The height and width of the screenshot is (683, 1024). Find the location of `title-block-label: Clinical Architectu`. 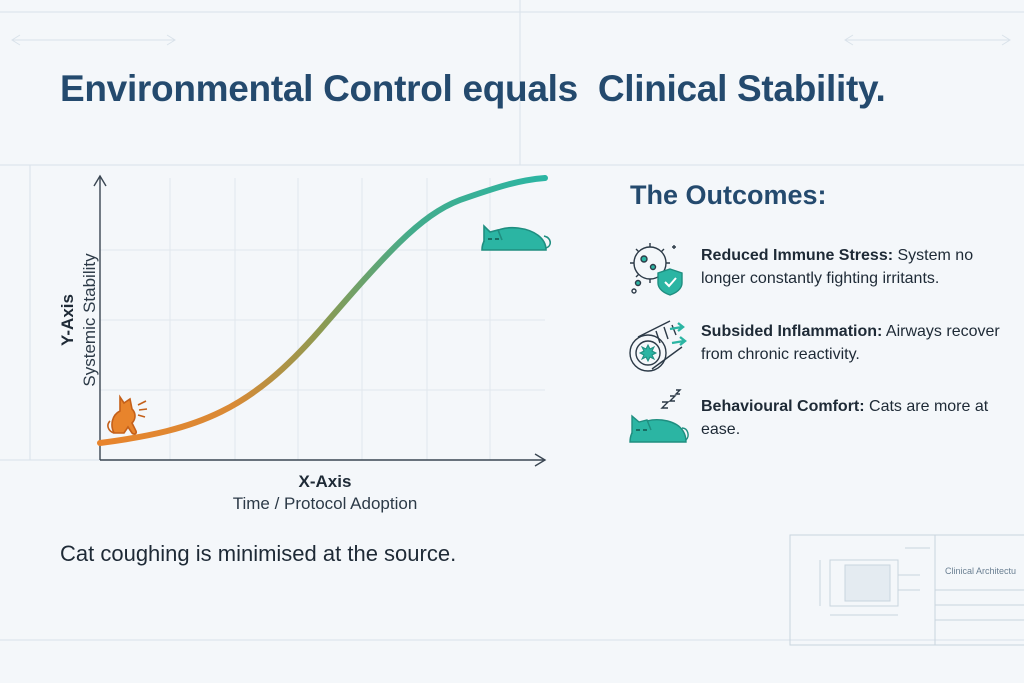

title-block-label: Clinical Architectu is located at coordinates (981, 571).